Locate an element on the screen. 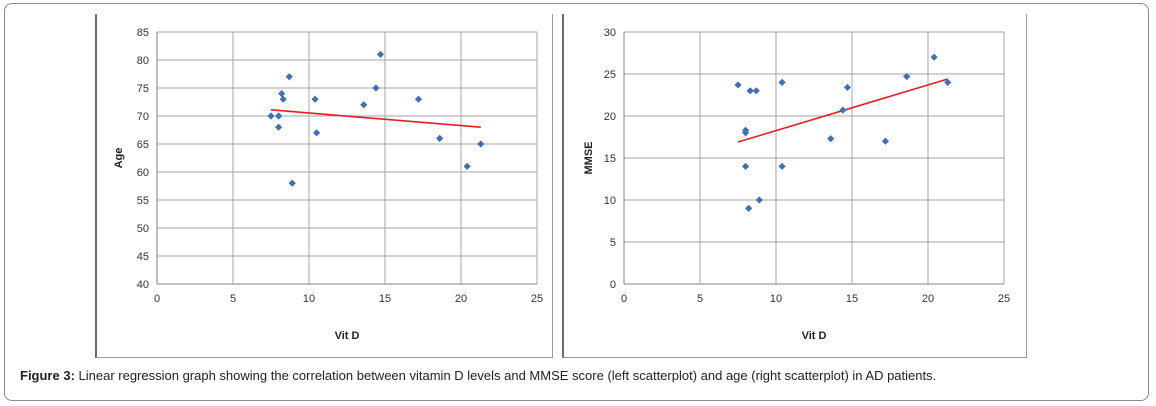  y-tick-label: 40 is located at coordinates (143, 285).